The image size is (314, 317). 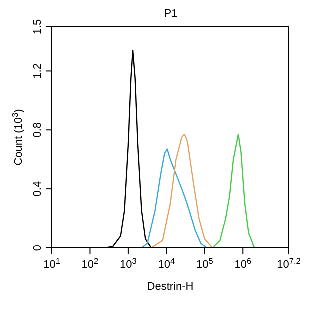 I want to click on y-tick-label: 0.8, so click(x=38, y=130).